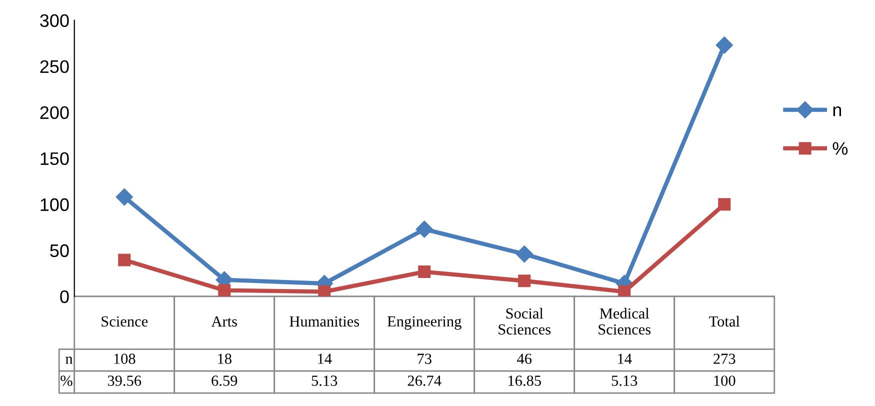 This screenshot has width=875, height=406. I want to click on data-label: 100, so click(725, 381).